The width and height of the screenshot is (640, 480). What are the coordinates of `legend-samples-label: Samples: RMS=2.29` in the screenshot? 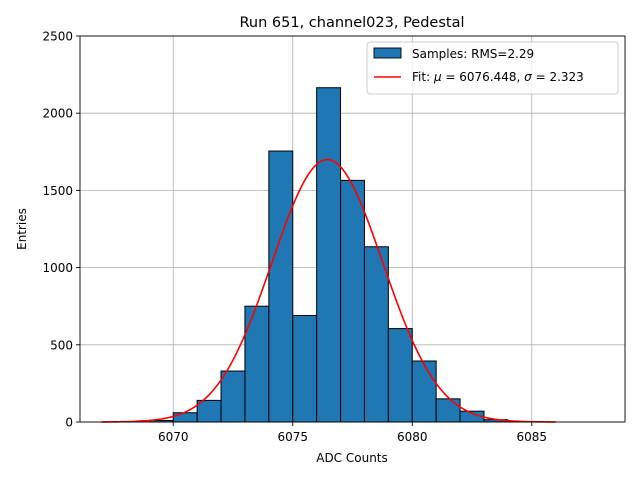 It's located at (473, 54).